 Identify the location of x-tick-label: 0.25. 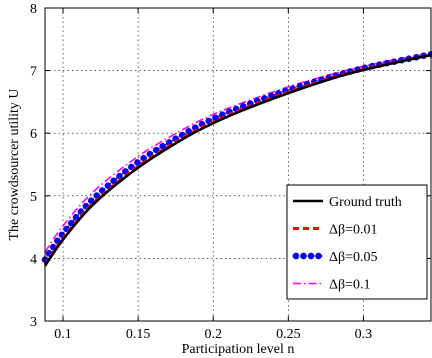
(288, 334).